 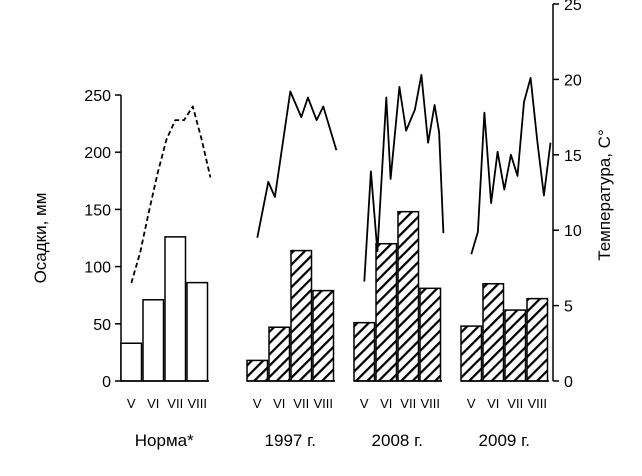 What do you see at coordinates (164, 440) in the screenshot?
I see `group-label: Норма*` at bounding box center [164, 440].